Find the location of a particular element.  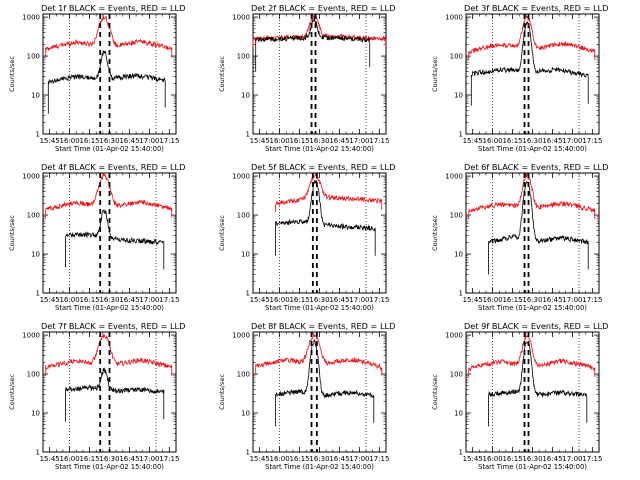

chart-title: Det 5f BLACK = Events, RED = LLD is located at coordinates (323, 167).